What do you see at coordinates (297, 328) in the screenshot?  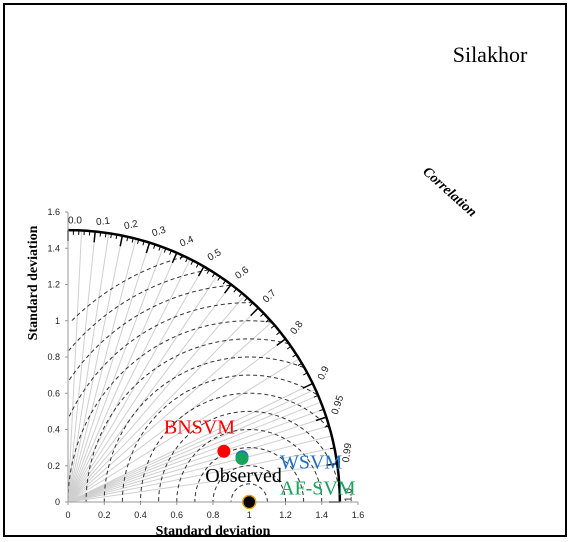 I see `correlation-tick-label: 0.8` at bounding box center [297, 328].